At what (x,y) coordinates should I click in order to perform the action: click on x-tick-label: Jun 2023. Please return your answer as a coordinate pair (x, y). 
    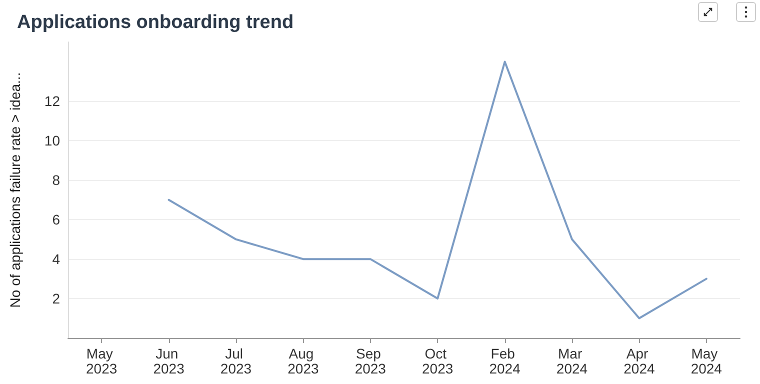
    Looking at the image, I should click on (169, 361).